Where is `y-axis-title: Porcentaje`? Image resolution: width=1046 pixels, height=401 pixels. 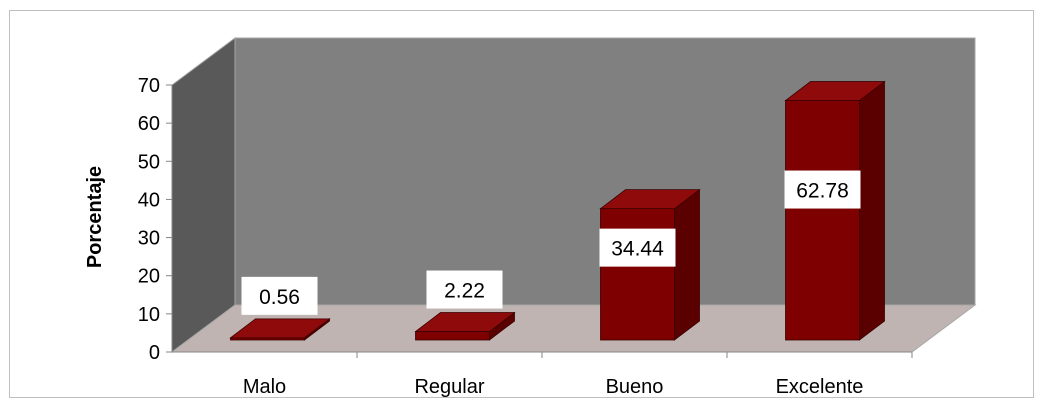 y-axis-title: Porcentaje is located at coordinates (95, 217).